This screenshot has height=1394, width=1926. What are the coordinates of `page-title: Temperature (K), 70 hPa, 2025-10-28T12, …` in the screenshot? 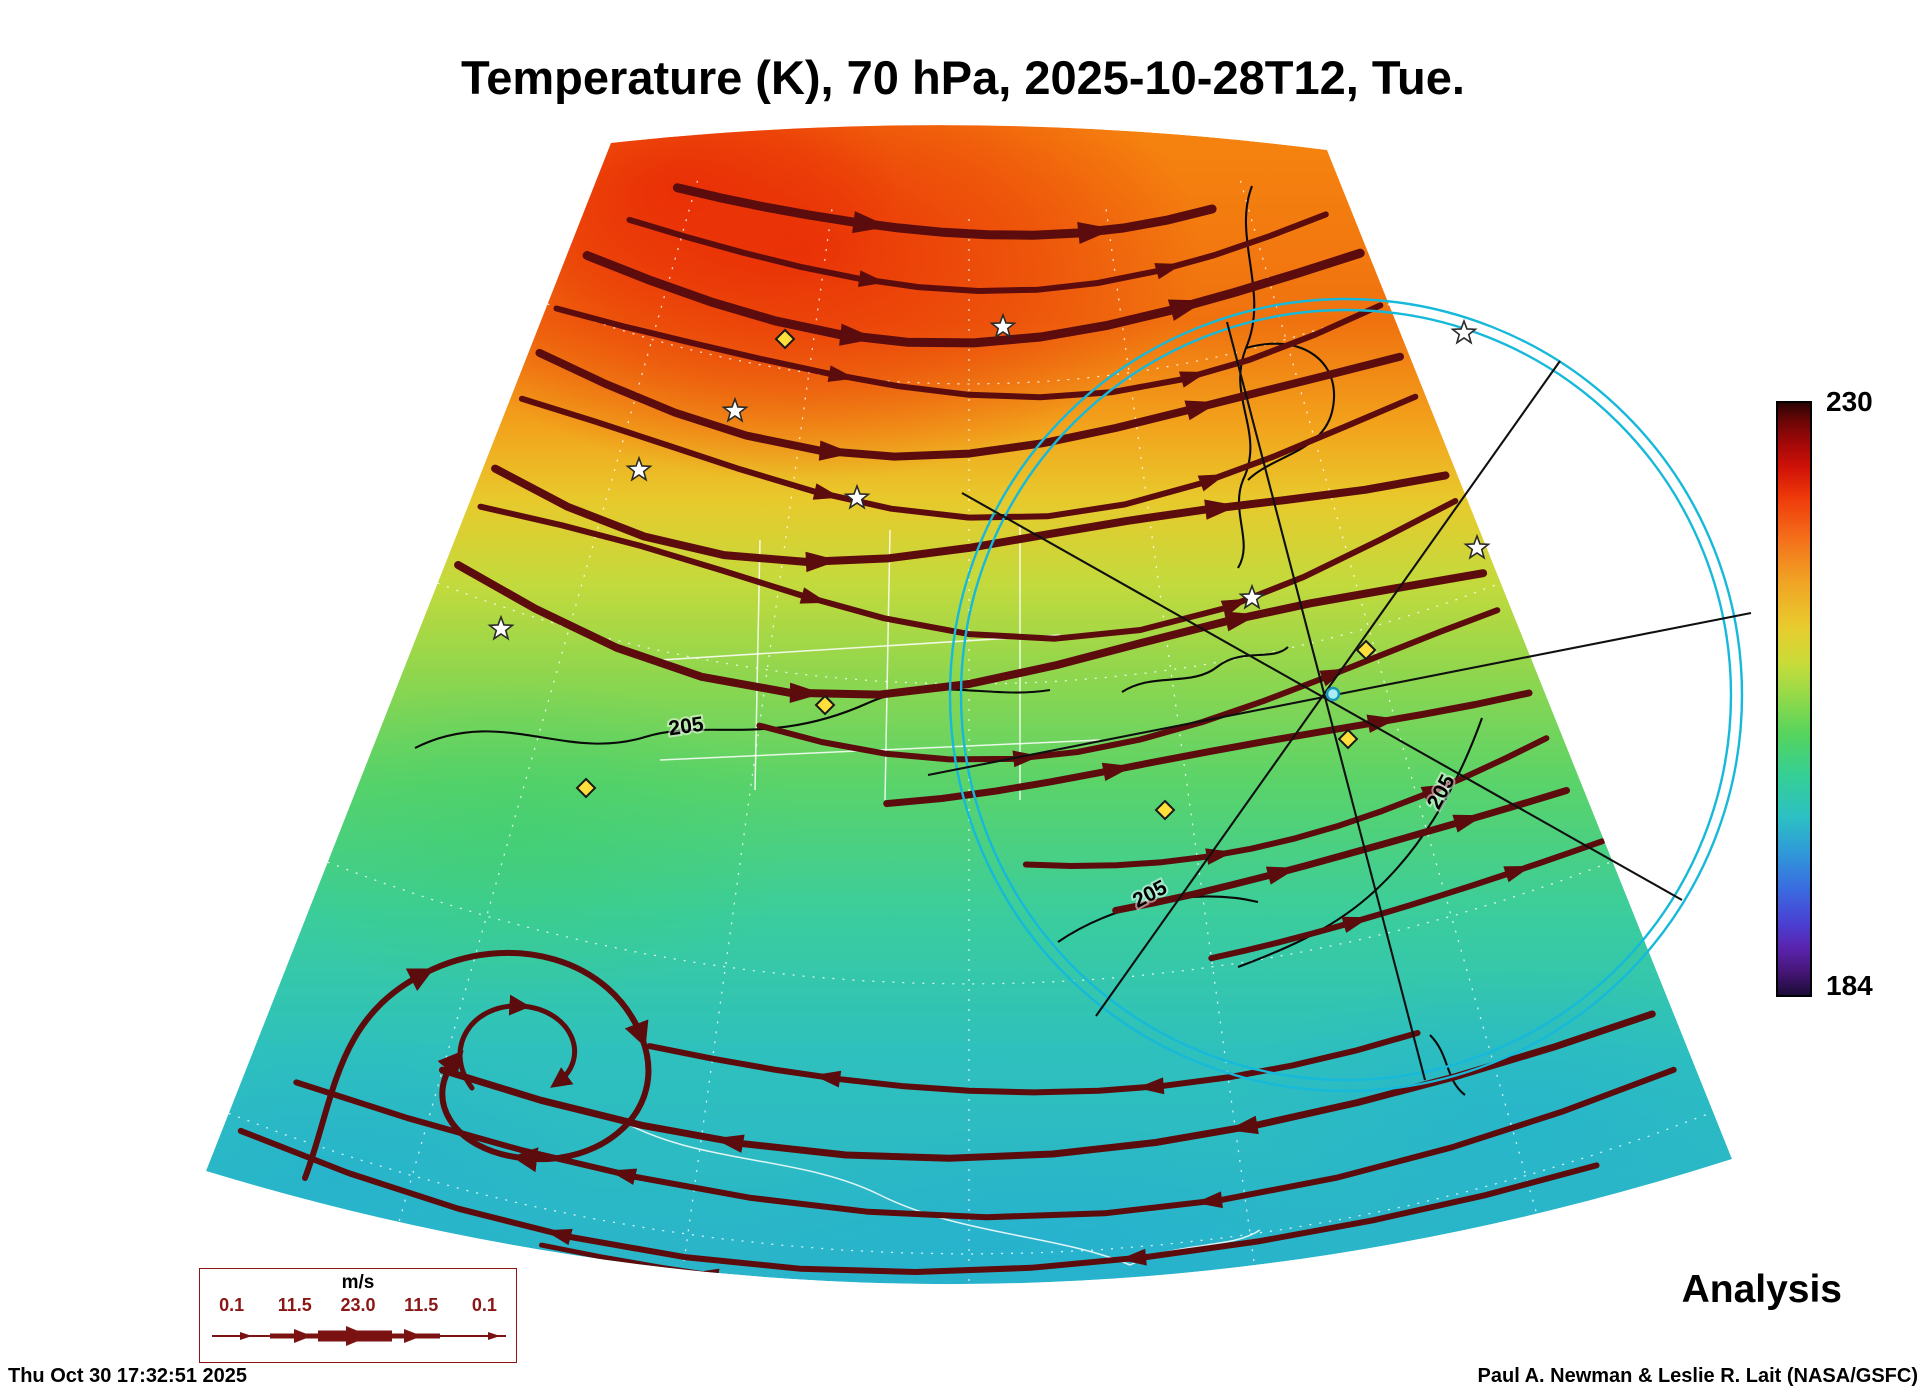 It's located at (963, 77).